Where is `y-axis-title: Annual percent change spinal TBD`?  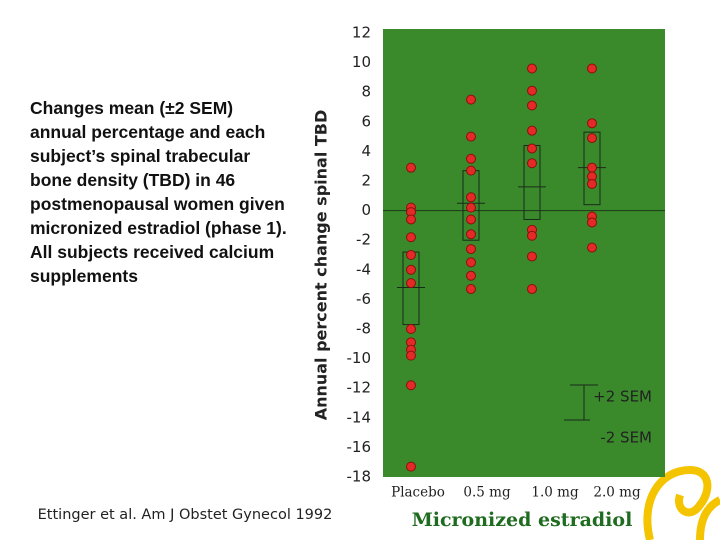 y-axis-title: Annual percent change spinal TBD is located at coordinates (321, 265).